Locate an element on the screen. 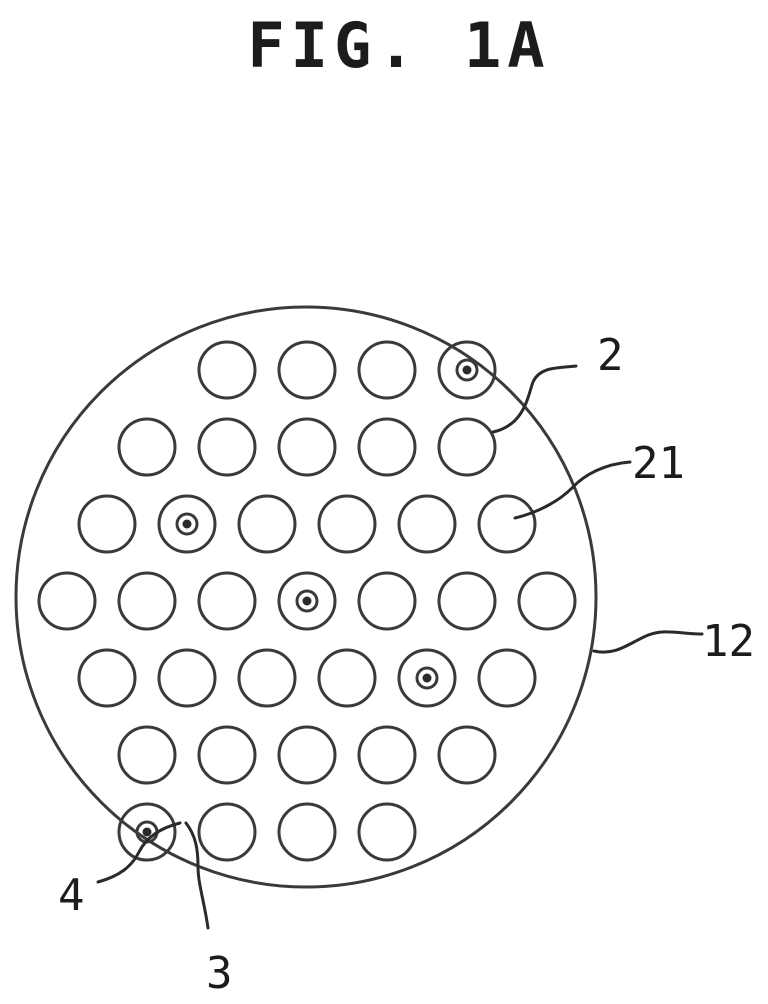 The height and width of the screenshot is (1004, 768). leader-line-tube-sheet is located at coordinates (648, 642).